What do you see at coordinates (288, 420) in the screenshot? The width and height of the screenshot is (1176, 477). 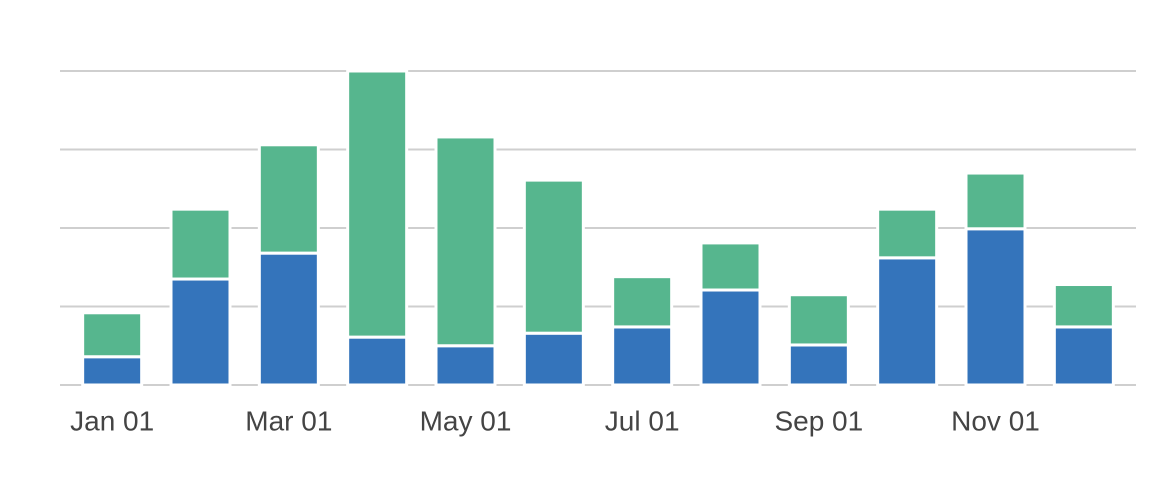 I see `x-tick-label: Mar 01` at bounding box center [288, 420].